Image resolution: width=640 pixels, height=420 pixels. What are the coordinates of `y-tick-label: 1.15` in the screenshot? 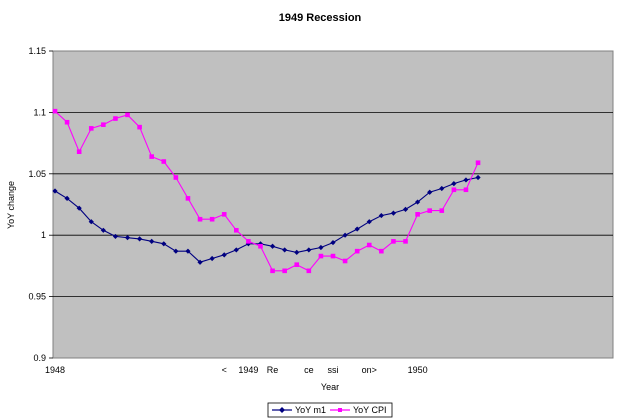 It's located at (37, 51).